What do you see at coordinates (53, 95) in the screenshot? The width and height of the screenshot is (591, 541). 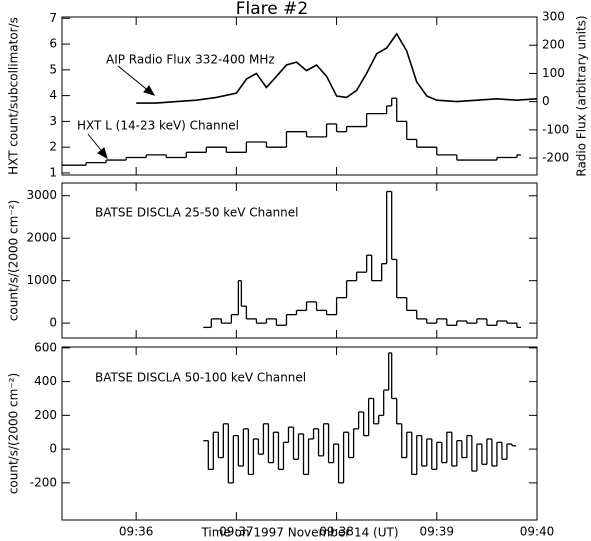 I see `y-tick-label: 4` at bounding box center [53, 95].